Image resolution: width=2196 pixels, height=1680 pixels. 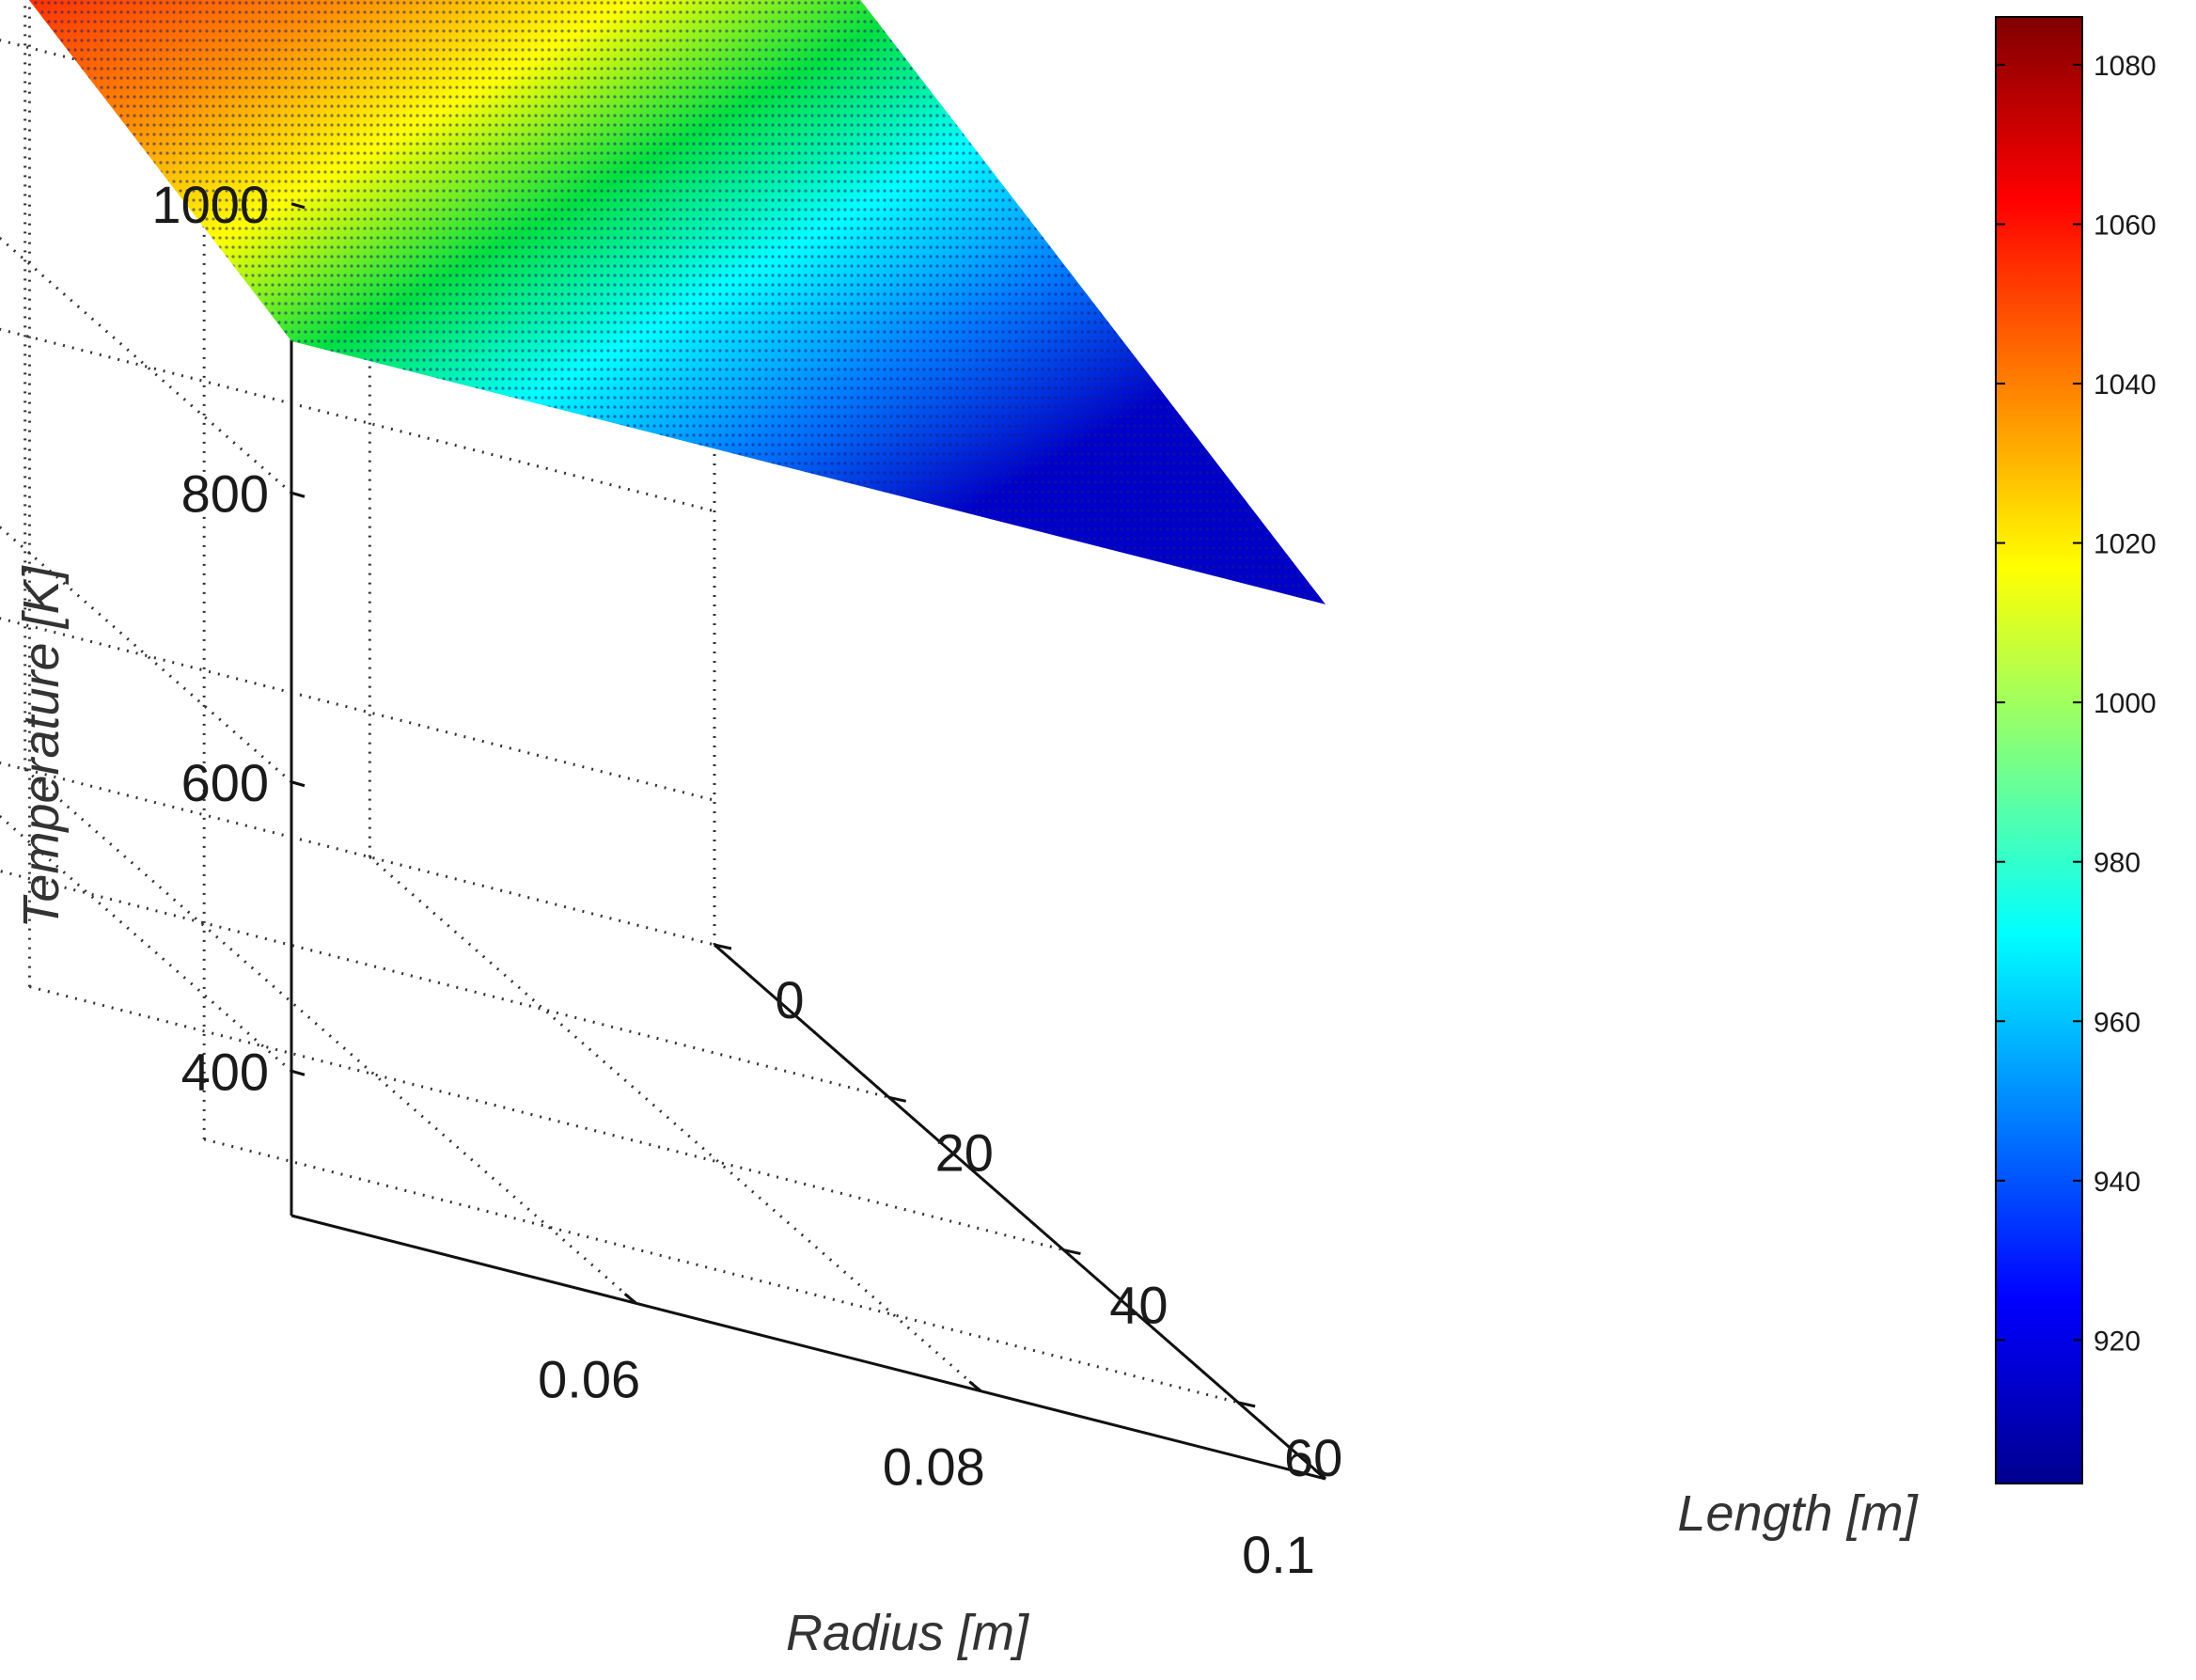 What do you see at coordinates (789, 999) in the screenshot?
I see `y-tick-label: 0` at bounding box center [789, 999].